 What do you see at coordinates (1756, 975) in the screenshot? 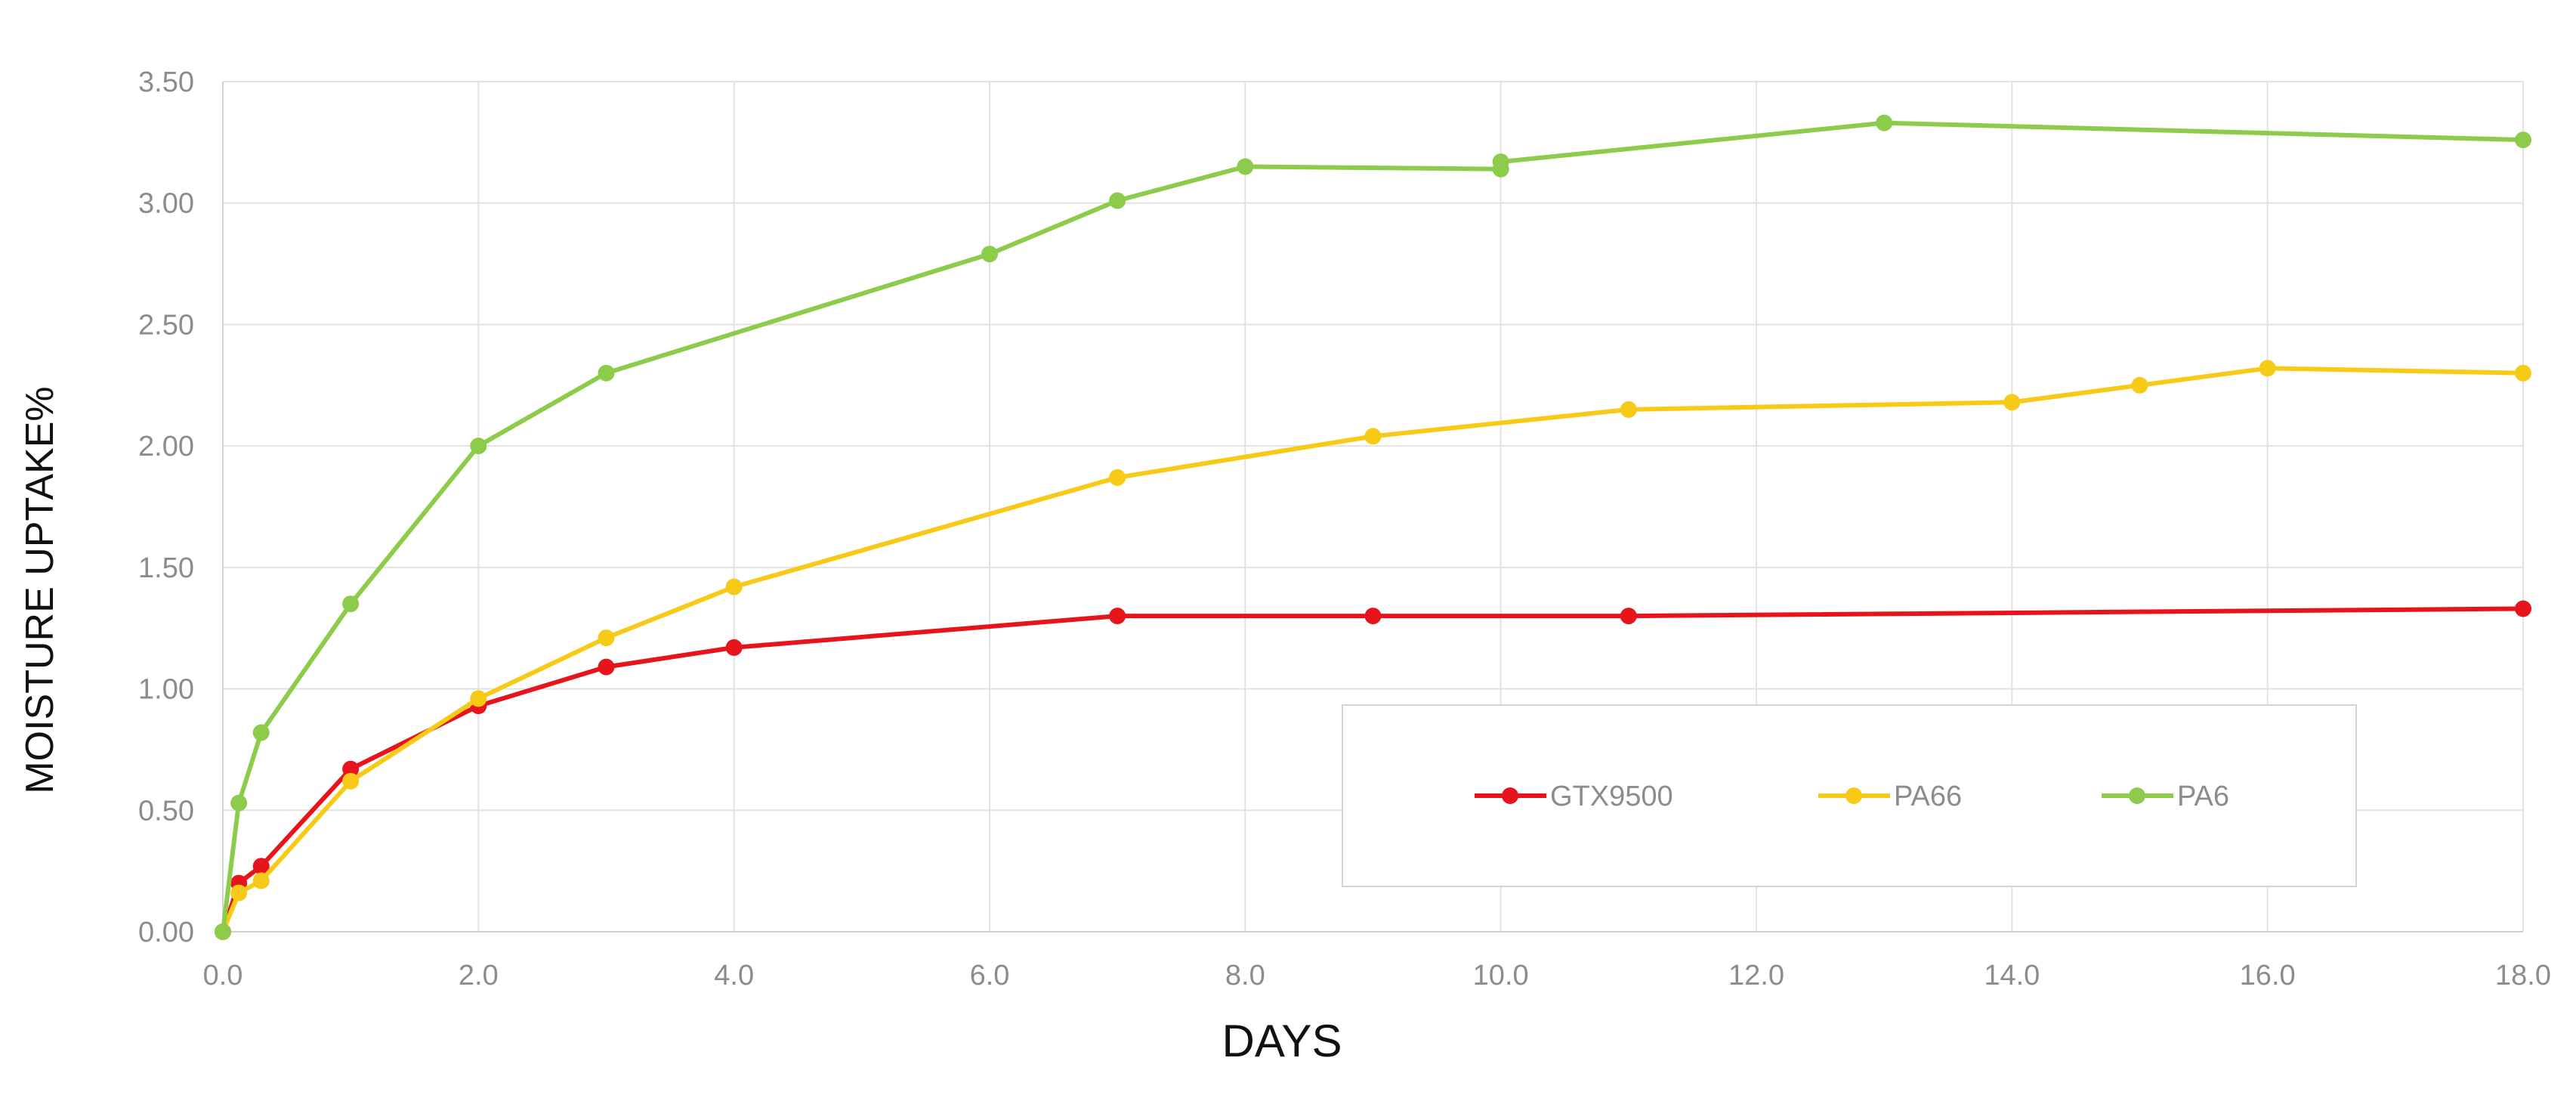
I see `x-tick-label: 12.0` at bounding box center [1756, 975].